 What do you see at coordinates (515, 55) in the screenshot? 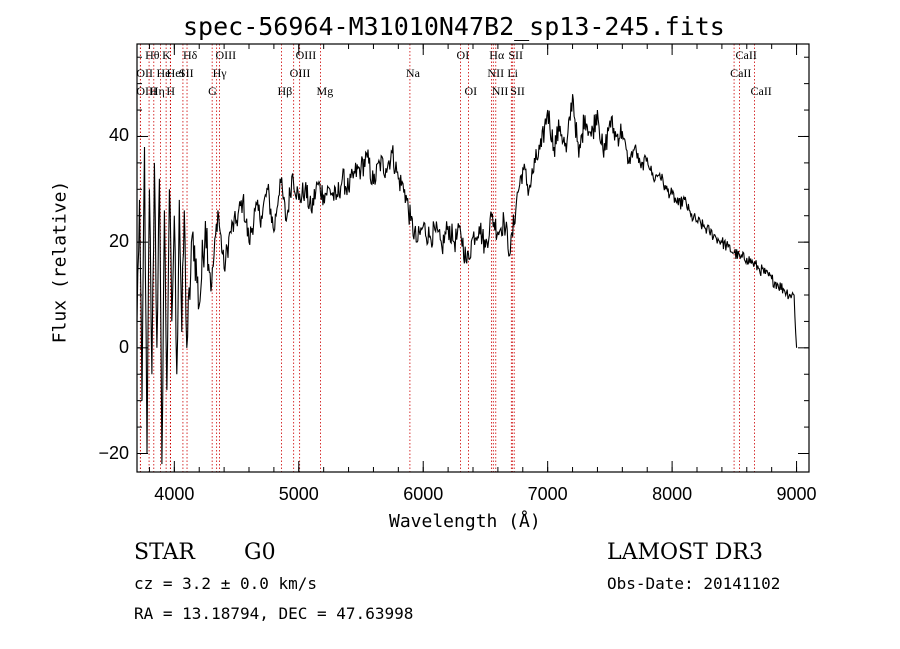
I see `line-label-23: SII` at bounding box center [515, 55].